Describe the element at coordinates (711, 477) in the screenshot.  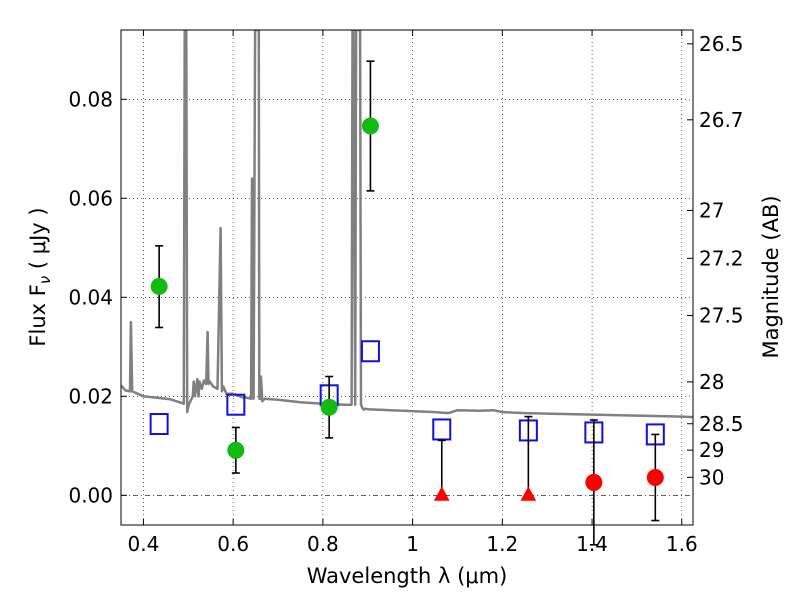
I see `mag-tick-label: 30` at that location.